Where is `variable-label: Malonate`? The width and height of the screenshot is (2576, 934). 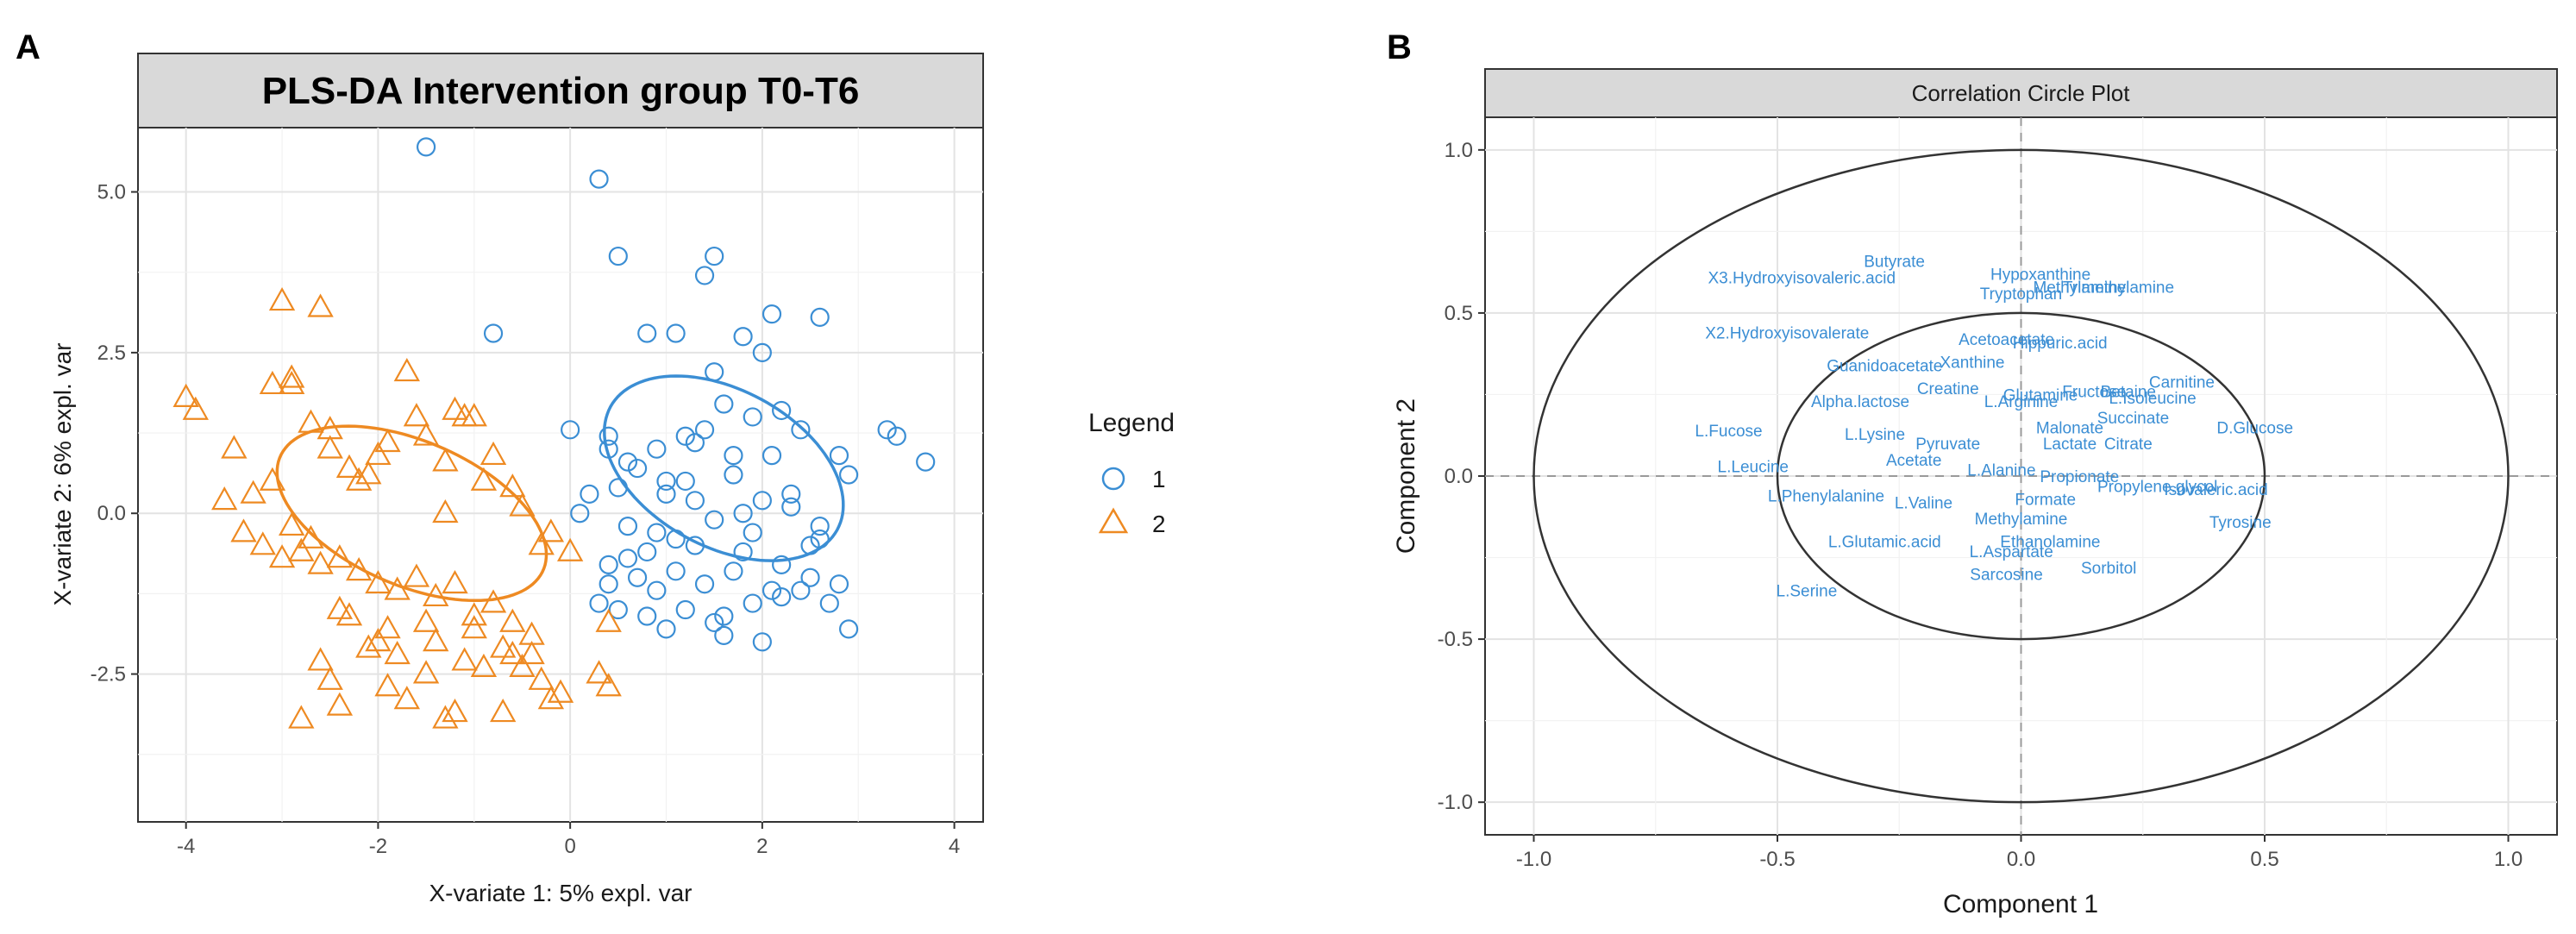
variable-label: Malonate is located at coordinates (2069, 428).